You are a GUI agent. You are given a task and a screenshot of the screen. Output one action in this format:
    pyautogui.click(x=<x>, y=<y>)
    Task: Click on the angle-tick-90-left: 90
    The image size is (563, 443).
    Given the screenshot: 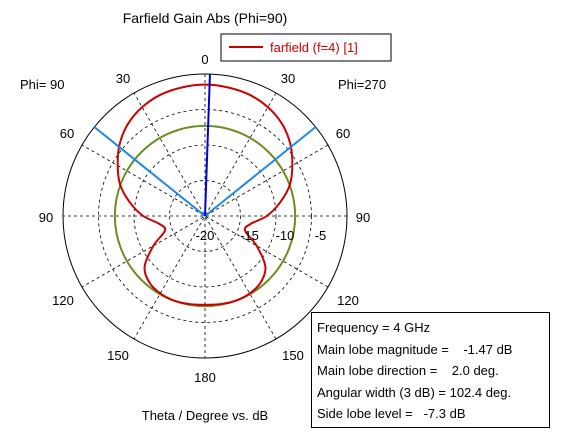 What is the action you would take?
    pyautogui.click(x=46, y=217)
    